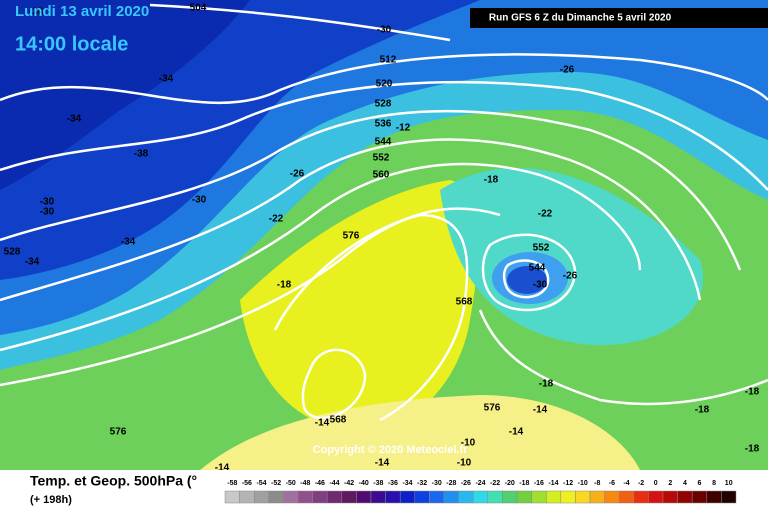  What do you see at coordinates (82, 11) in the screenshot?
I see `date-text: Lundi 13 avril 2020` at bounding box center [82, 11].